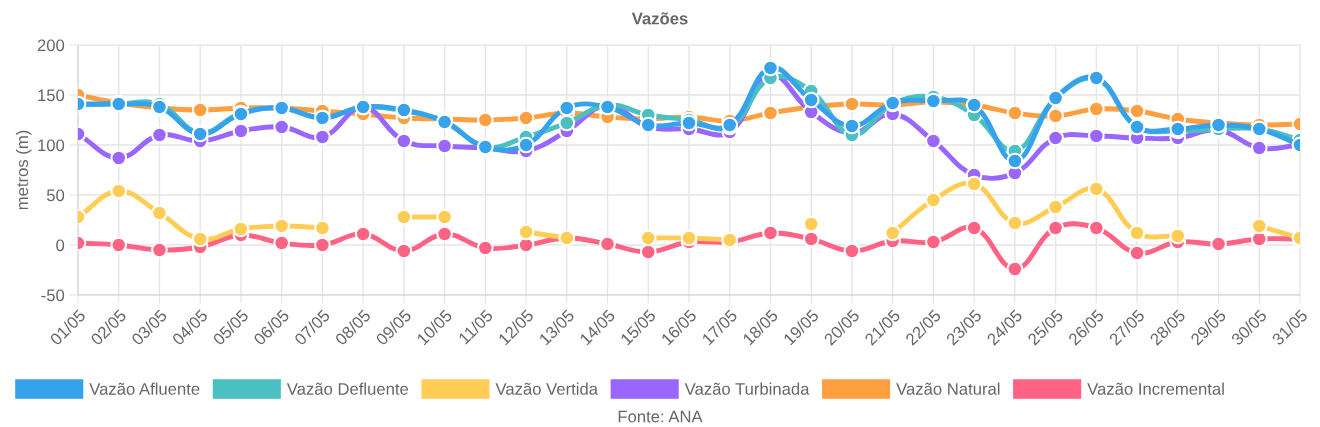  Describe the element at coordinates (659, 18) in the screenshot. I see `chart-title: Vazões` at that location.